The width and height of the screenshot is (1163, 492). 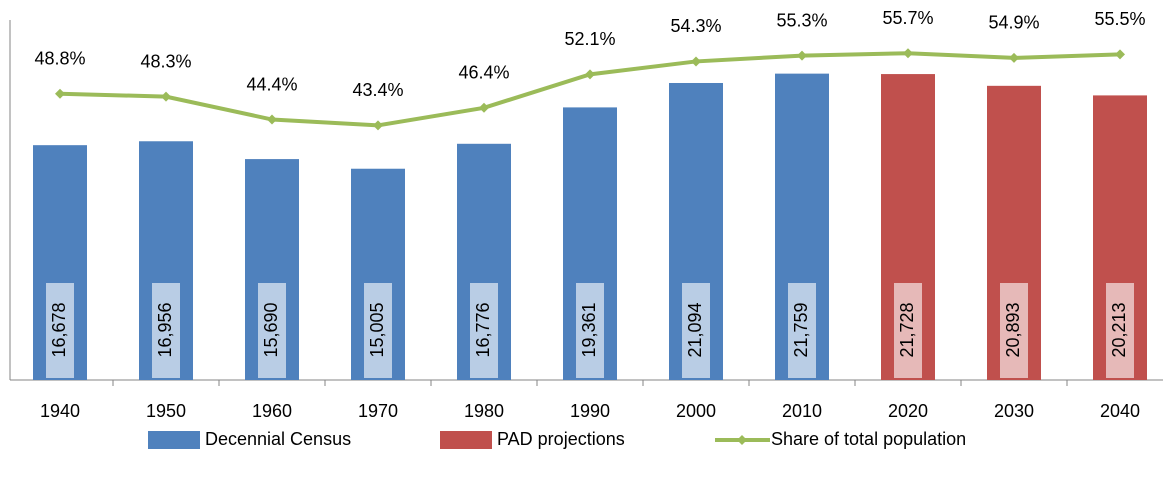 What do you see at coordinates (377, 90) in the screenshot?
I see `value-label: 43.4%` at bounding box center [377, 90].